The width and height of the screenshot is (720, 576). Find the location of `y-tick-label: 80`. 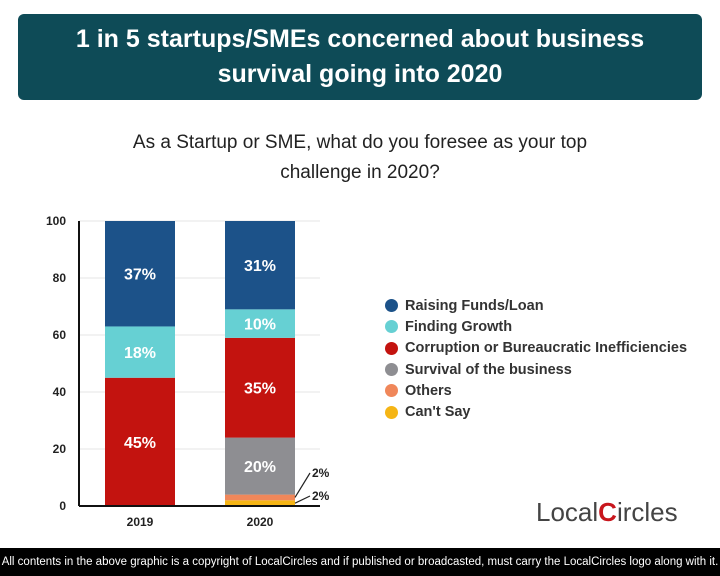

y-tick-label: 80 is located at coordinates (60, 278).